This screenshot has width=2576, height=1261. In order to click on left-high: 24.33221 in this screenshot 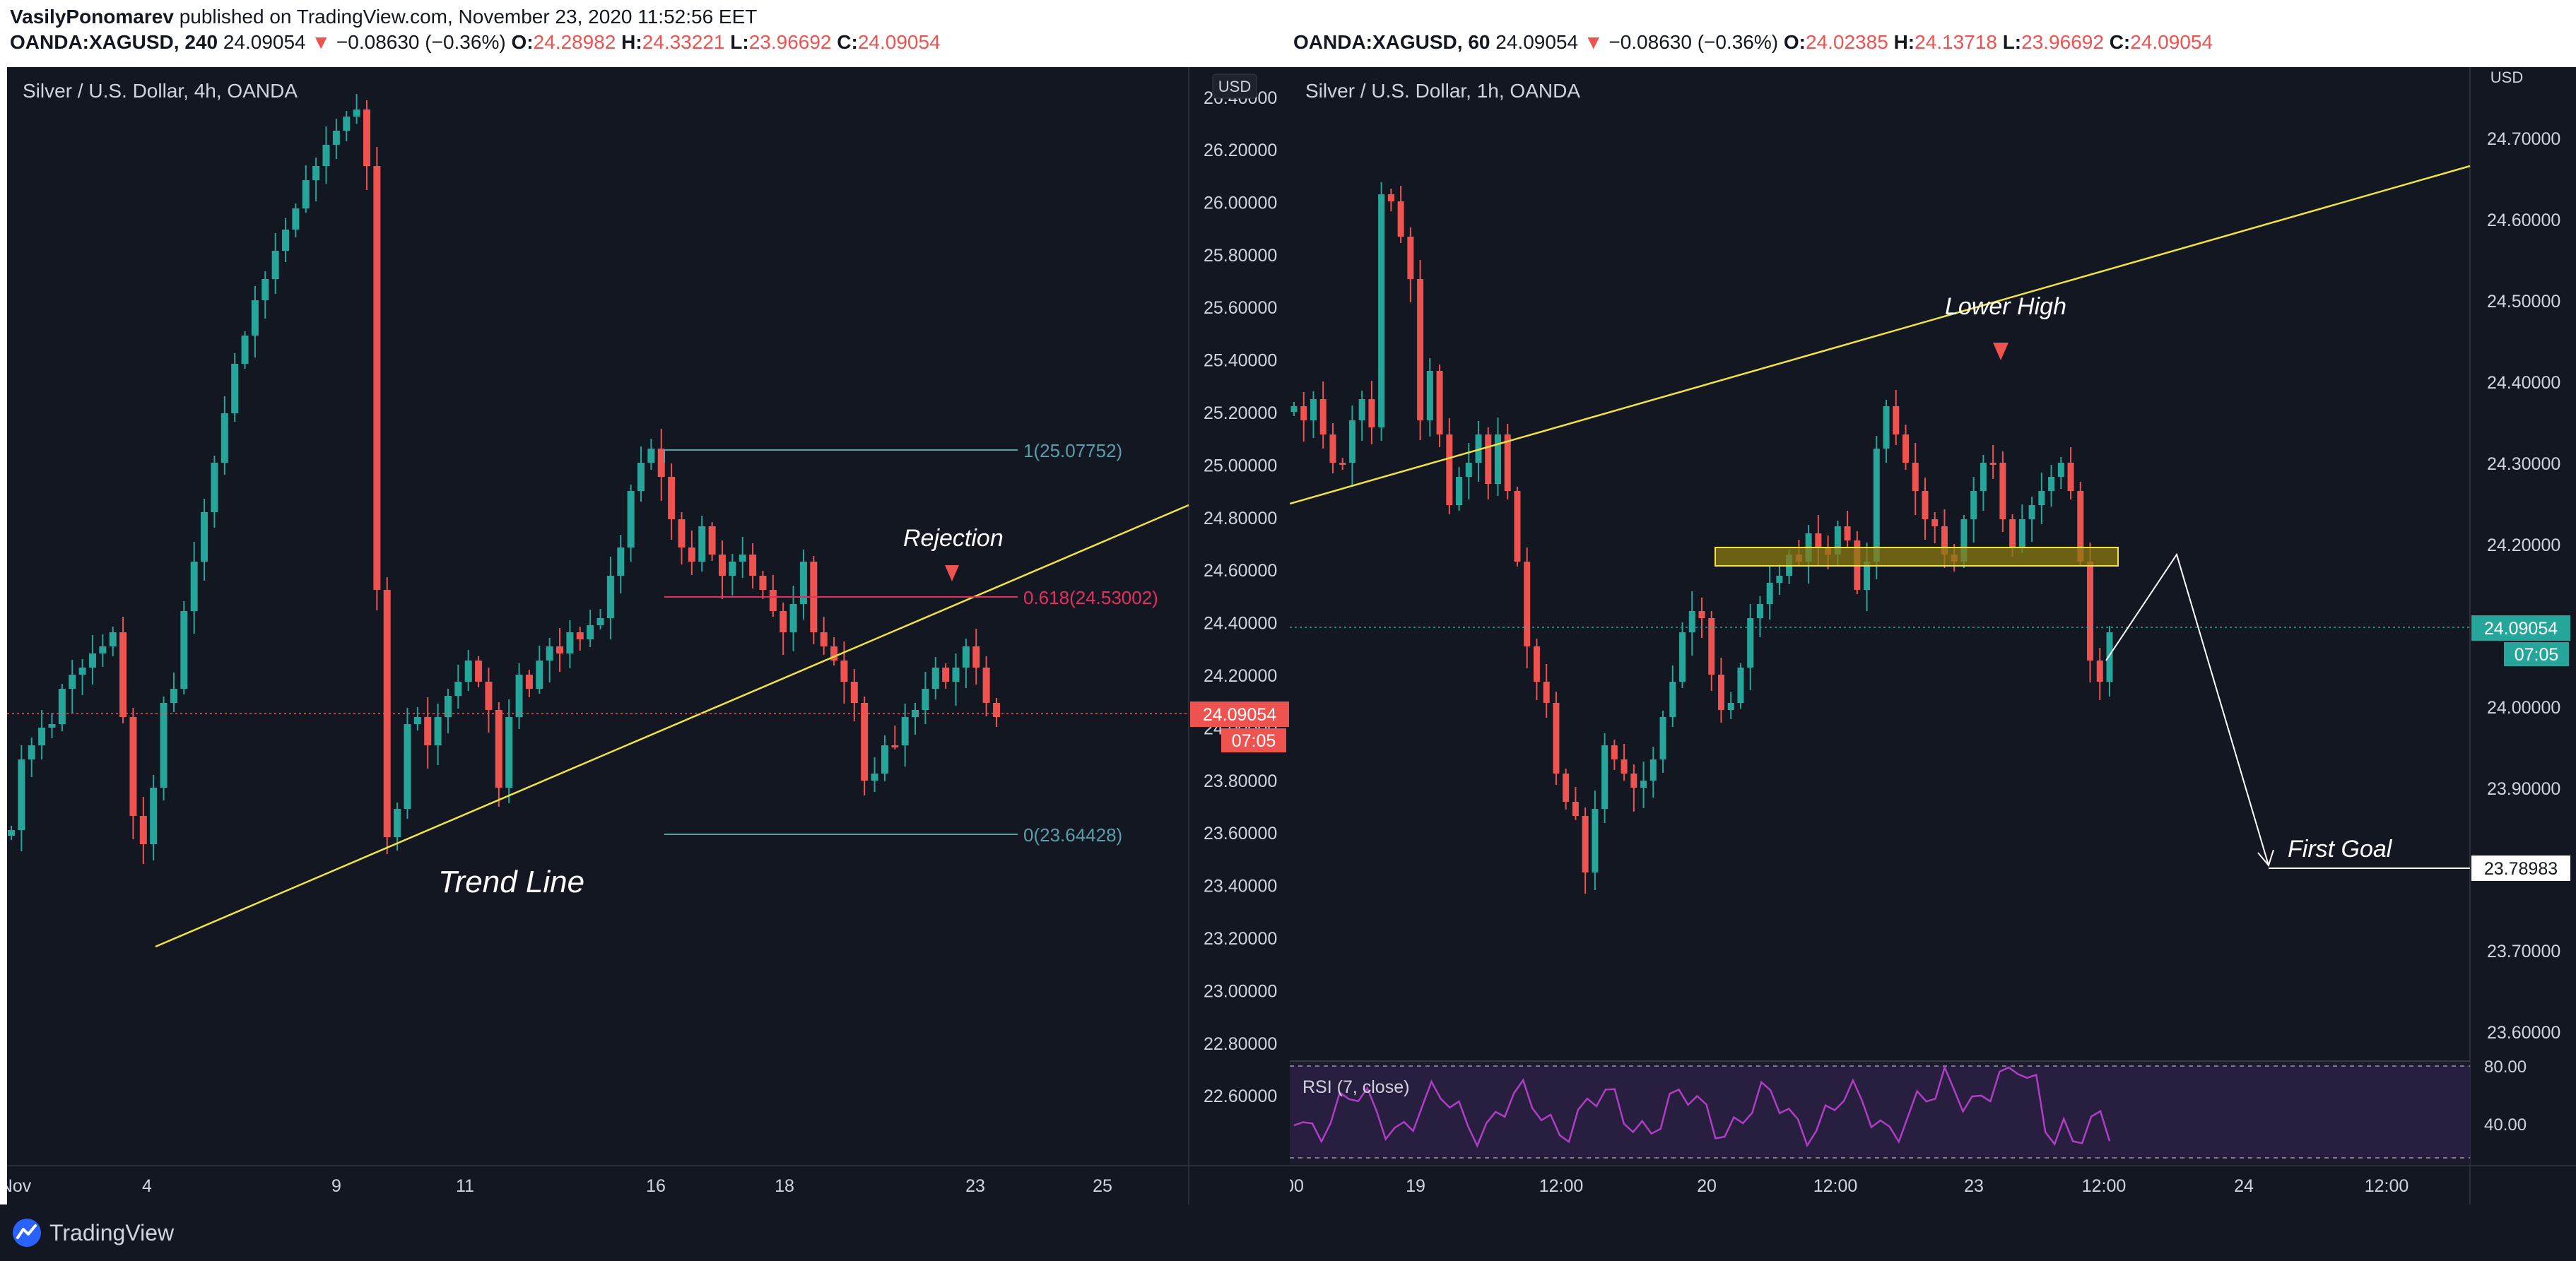, I will do `click(683, 42)`.